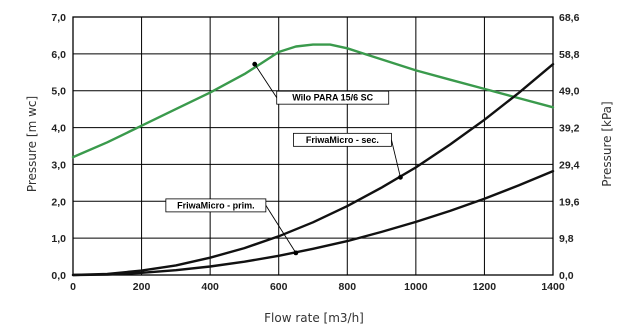  Describe the element at coordinates (569, 165) in the screenshot. I see `y-right-tick-label-3: 29,4` at that location.